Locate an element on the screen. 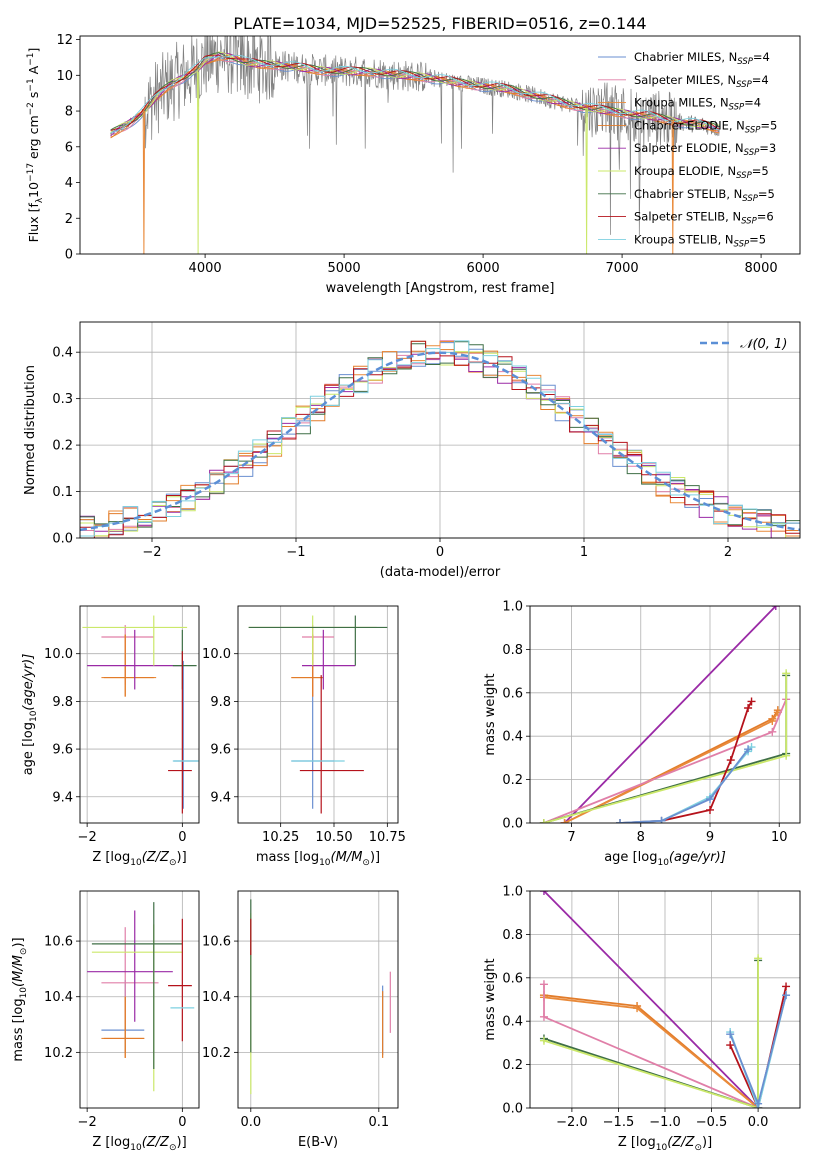  x-tick-label: 4000 is located at coordinates (205, 268).